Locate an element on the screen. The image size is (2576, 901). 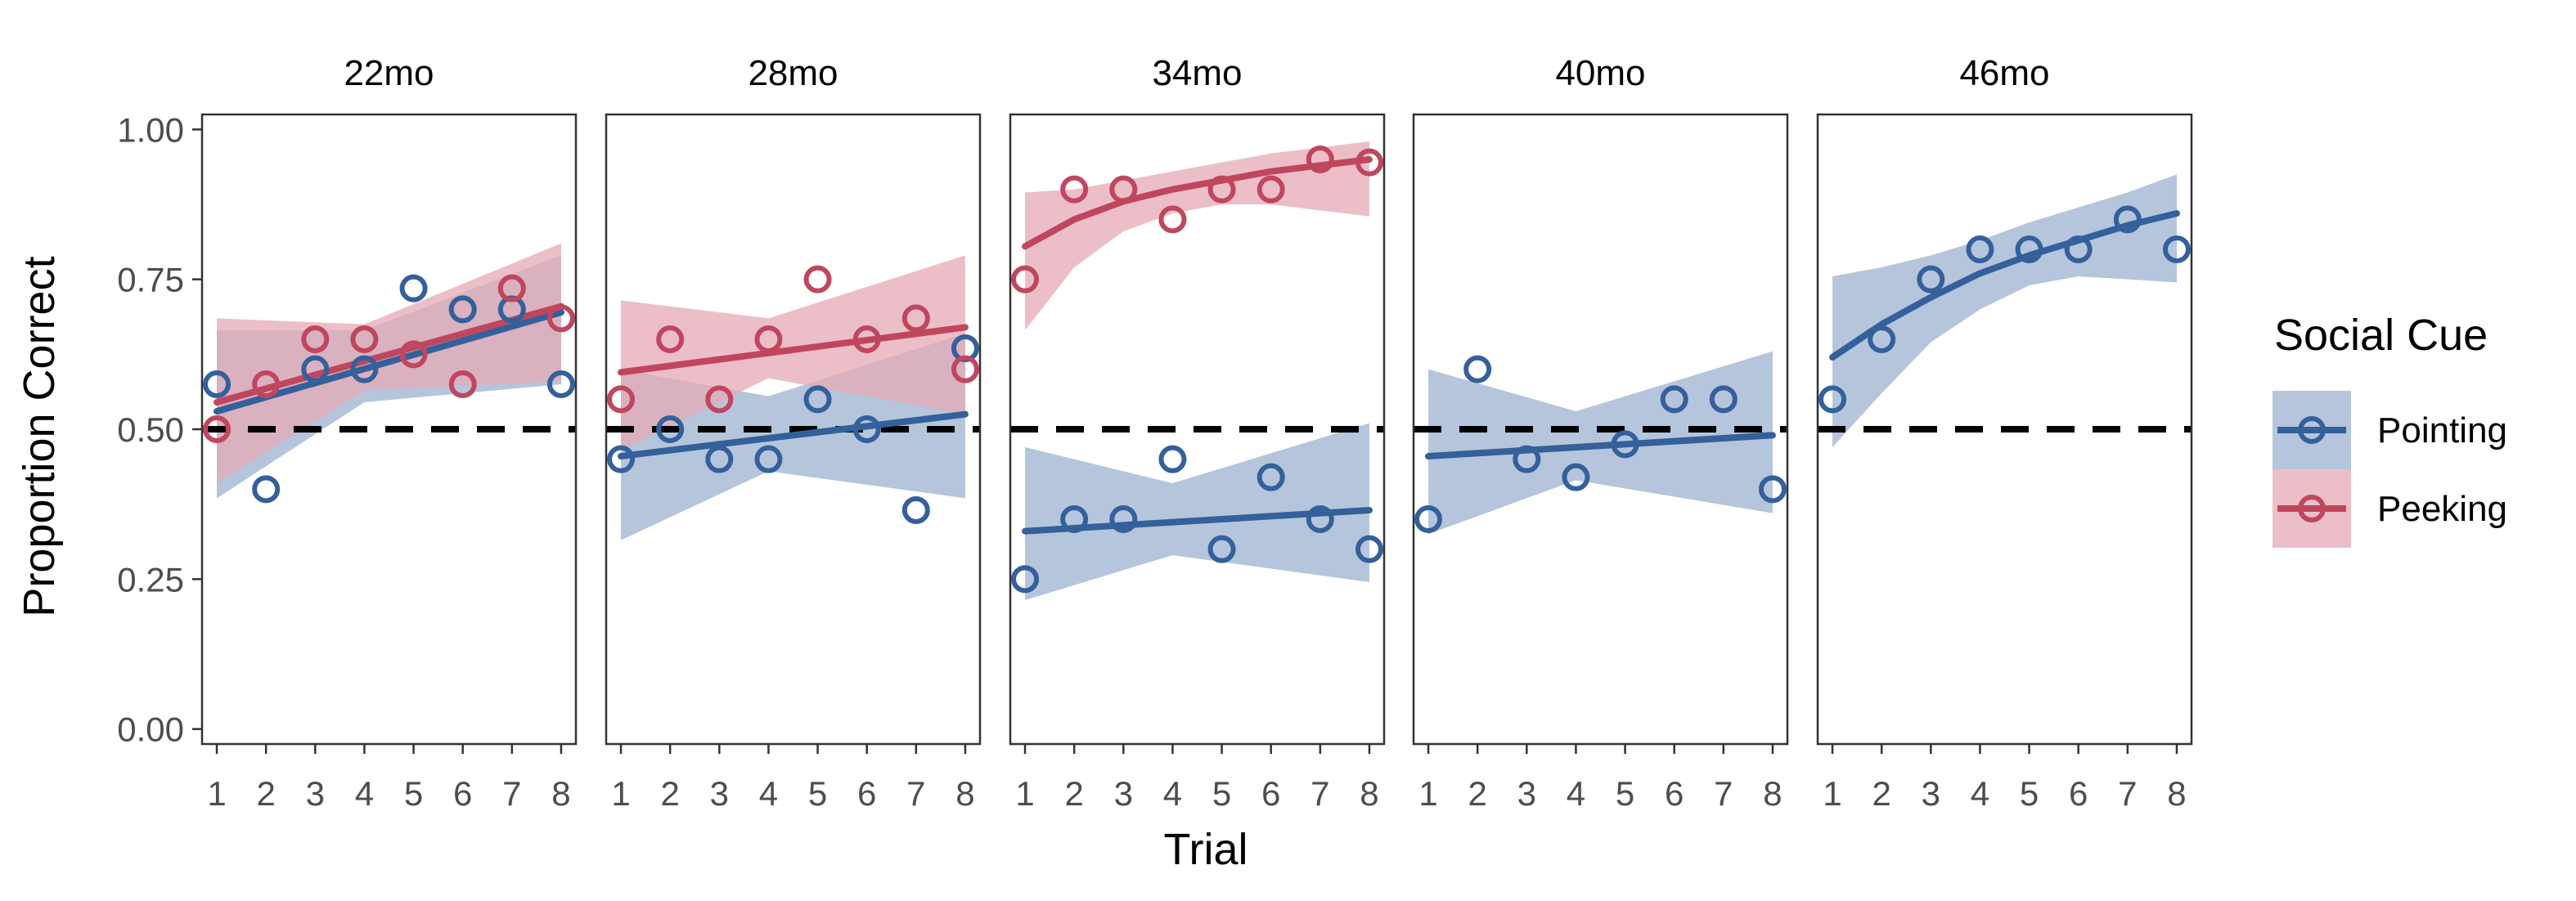
y-tick-label: 0.50 is located at coordinates (150, 429).